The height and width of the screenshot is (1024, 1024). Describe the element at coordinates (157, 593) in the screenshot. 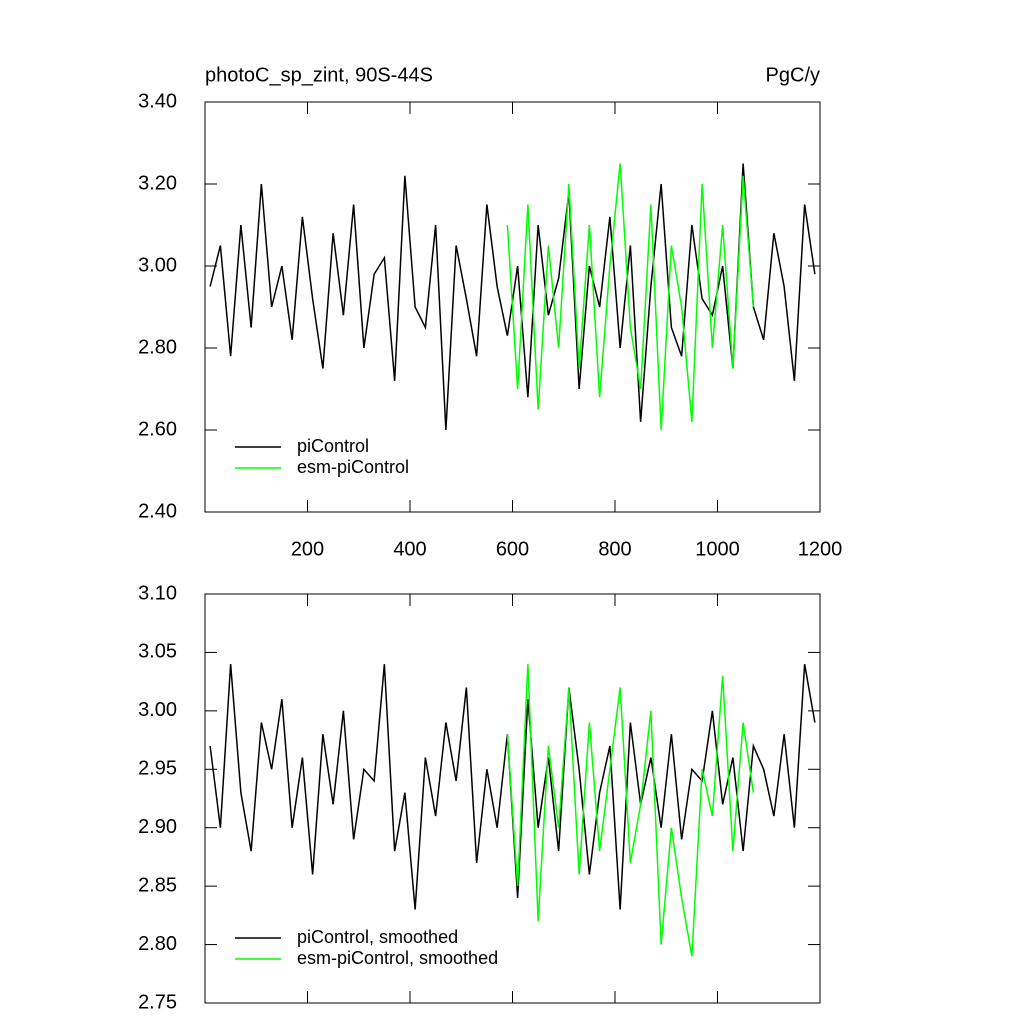

I see `y-tick-label: 3.10` at that location.